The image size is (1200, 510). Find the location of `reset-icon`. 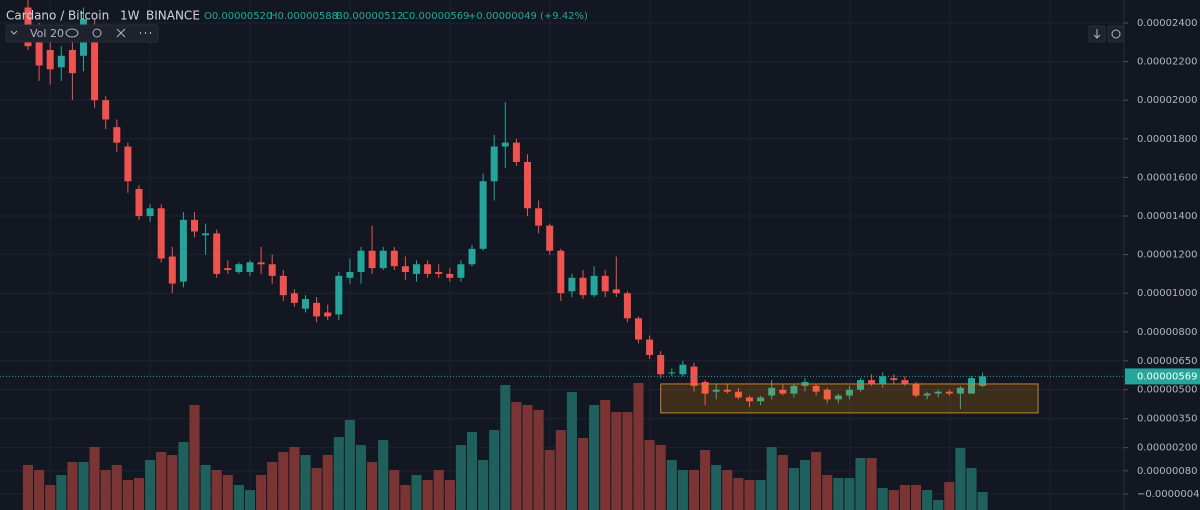

reset-icon is located at coordinates (1116, 34).